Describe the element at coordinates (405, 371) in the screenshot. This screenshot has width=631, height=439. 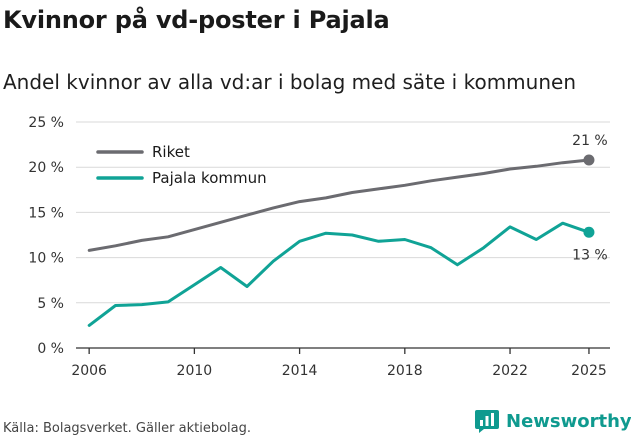
I see `x-tick-label: 2018` at that location.